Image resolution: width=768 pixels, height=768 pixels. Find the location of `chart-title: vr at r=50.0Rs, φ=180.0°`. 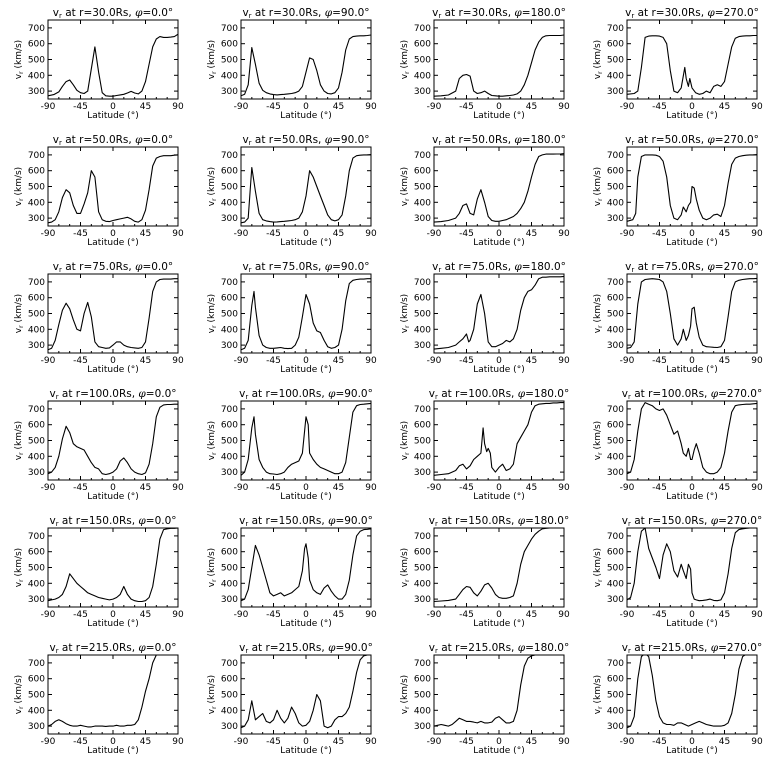

chart-title: vr at r=50.0Rs, φ=180.0° is located at coordinates (499, 140).